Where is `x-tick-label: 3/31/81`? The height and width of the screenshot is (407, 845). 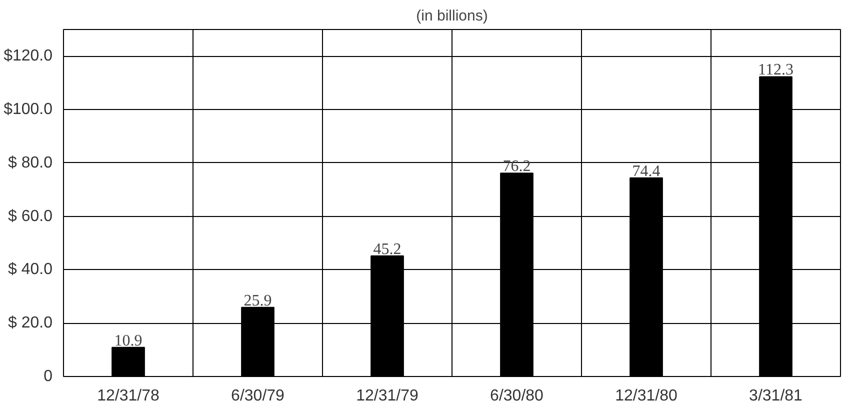
x-tick-label: 3/31/81 is located at coordinates (776, 396).